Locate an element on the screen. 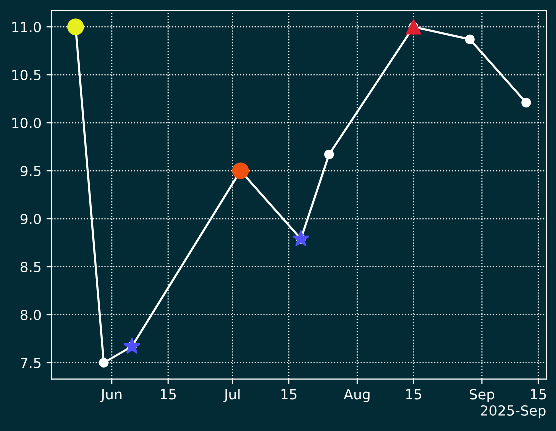 The height and width of the screenshot is (431, 556). x-tick-label: Sep is located at coordinates (482, 395).